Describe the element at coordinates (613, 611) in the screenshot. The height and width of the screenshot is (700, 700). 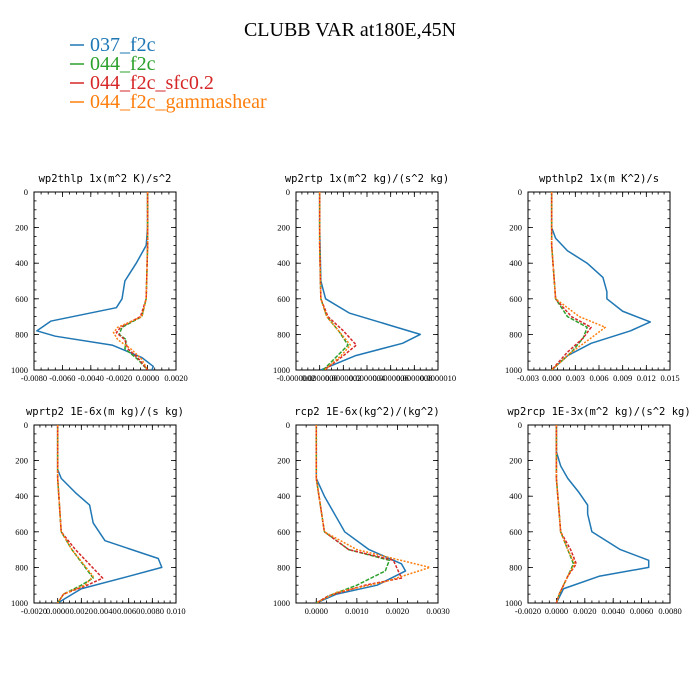
I see `x-tick-label: 0.0040` at that location.